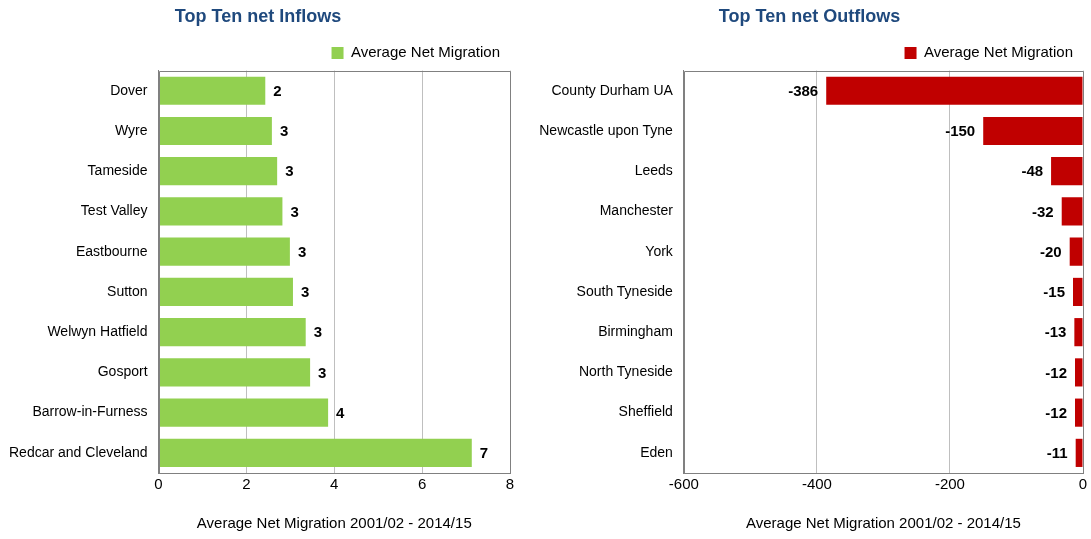 Image resolution: width=1091 pixels, height=539 pixels. Describe the element at coordinates (1057, 453) in the screenshot. I see `data-label: -11` at that location.